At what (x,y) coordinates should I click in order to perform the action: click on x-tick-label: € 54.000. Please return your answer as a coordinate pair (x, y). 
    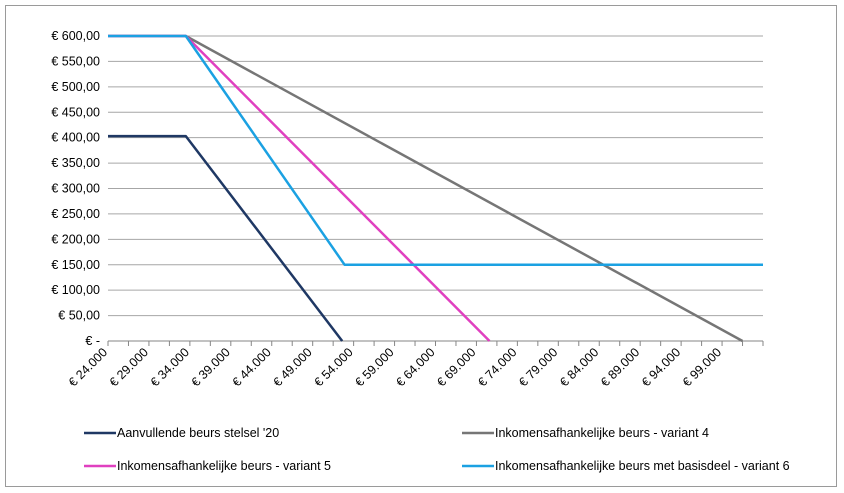
    Looking at the image, I should click on (333, 367).